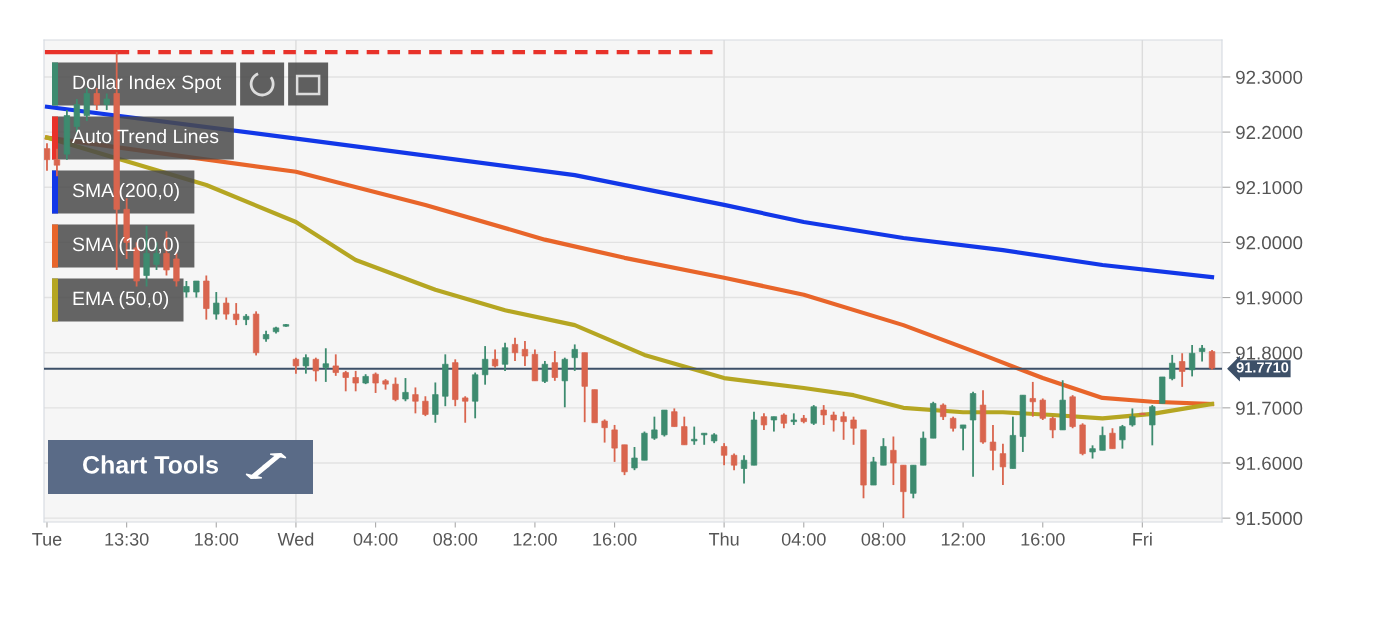  What do you see at coordinates (295, 539) in the screenshot?
I see `x-tick-label: Wed` at bounding box center [295, 539].